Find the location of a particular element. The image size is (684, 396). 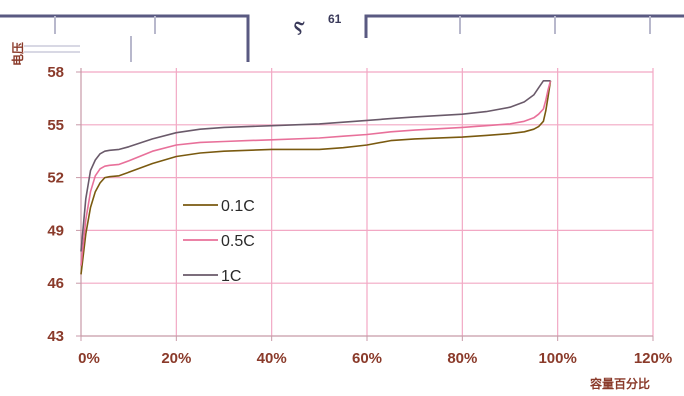

y-tick-label: 46 is located at coordinates (55, 283).